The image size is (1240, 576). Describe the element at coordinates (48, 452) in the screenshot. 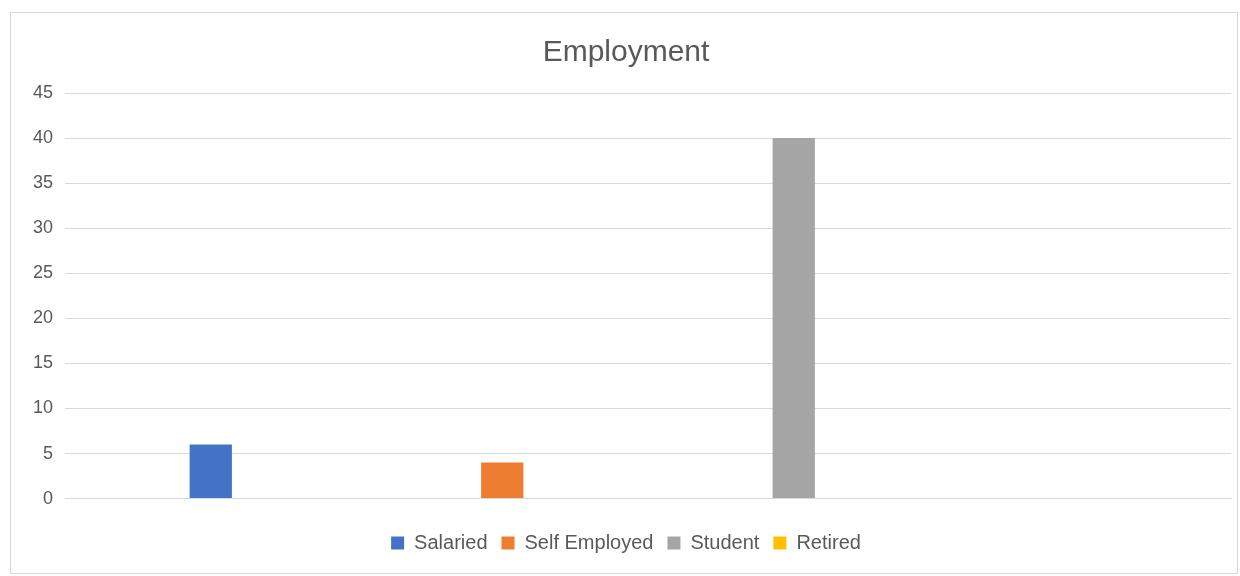

I see `y-tick-label: 5` at that location.